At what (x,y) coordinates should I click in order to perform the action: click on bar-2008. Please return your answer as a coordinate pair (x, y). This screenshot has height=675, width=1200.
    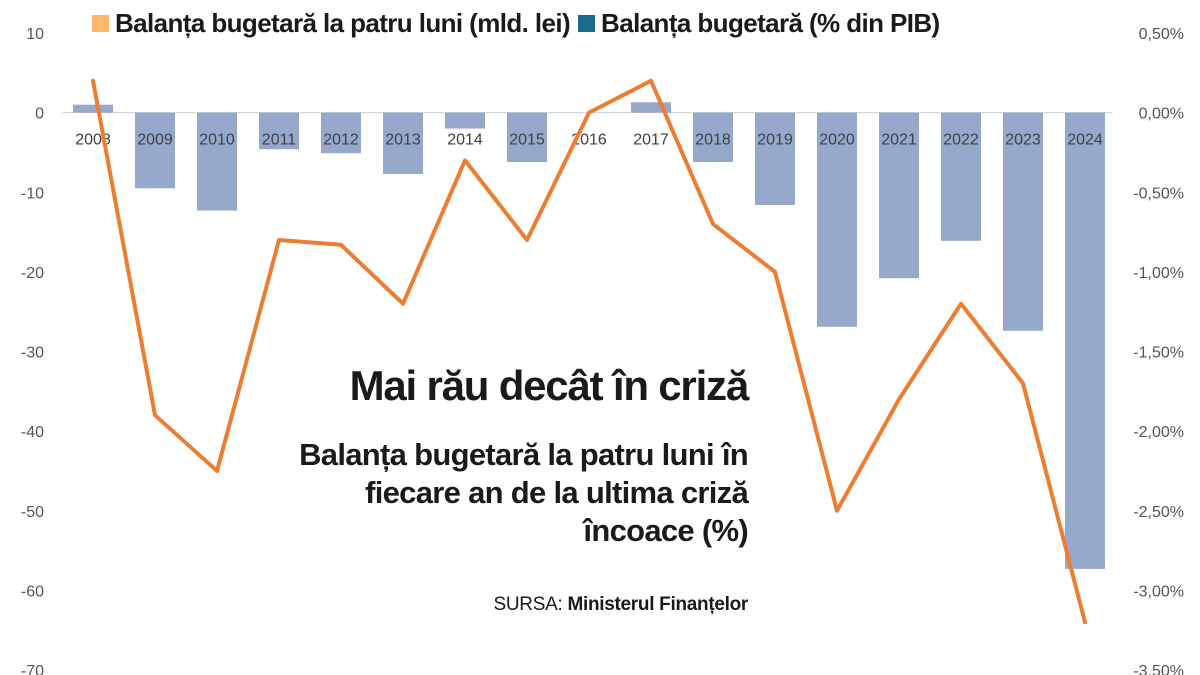
    Looking at the image, I should click on (93, 108).